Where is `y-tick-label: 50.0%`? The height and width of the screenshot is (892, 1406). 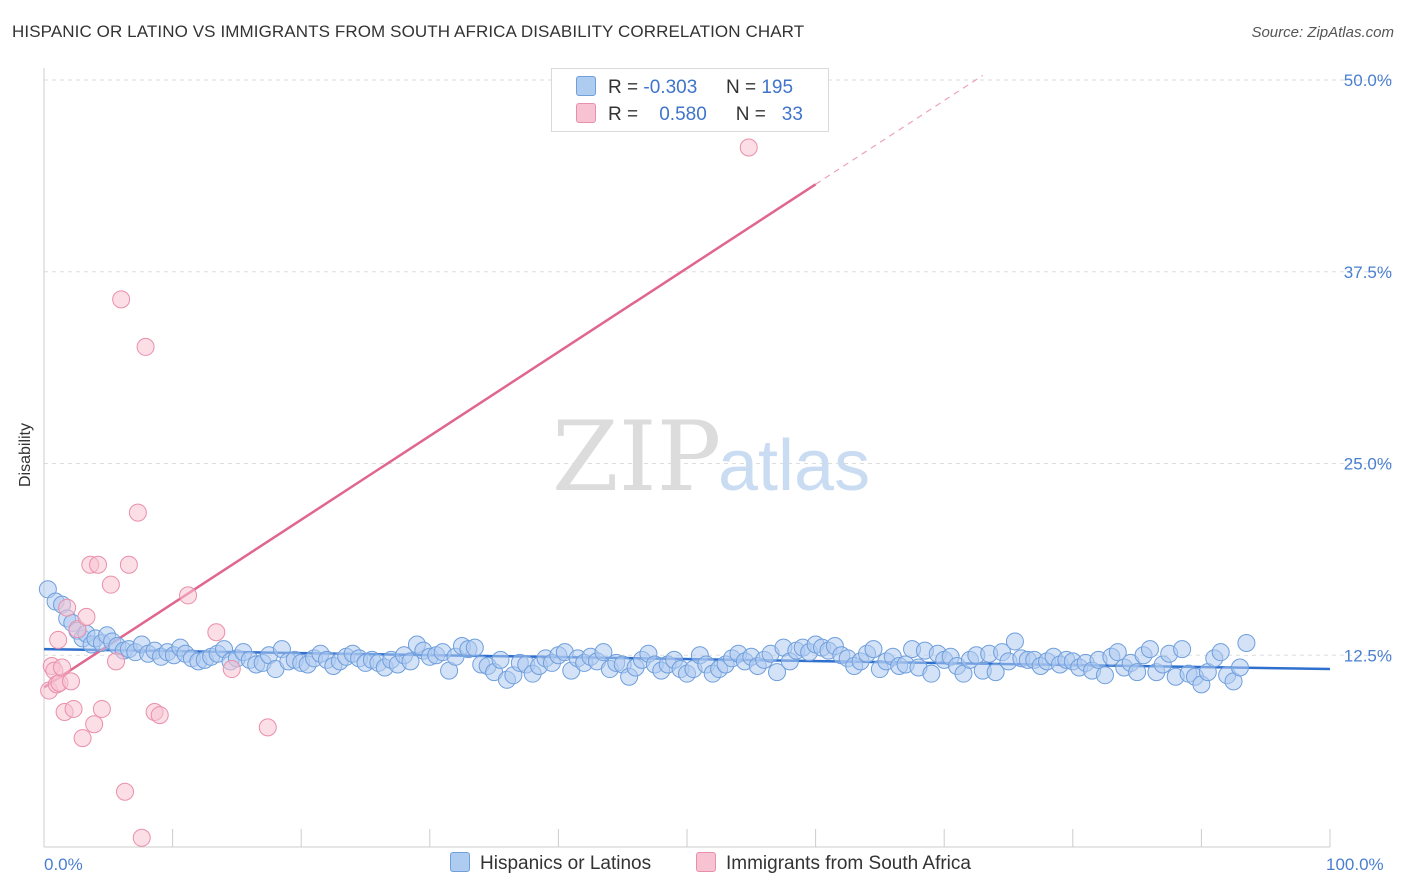 y-tick-label: 50.0% is located at coordinates (1368, 80).